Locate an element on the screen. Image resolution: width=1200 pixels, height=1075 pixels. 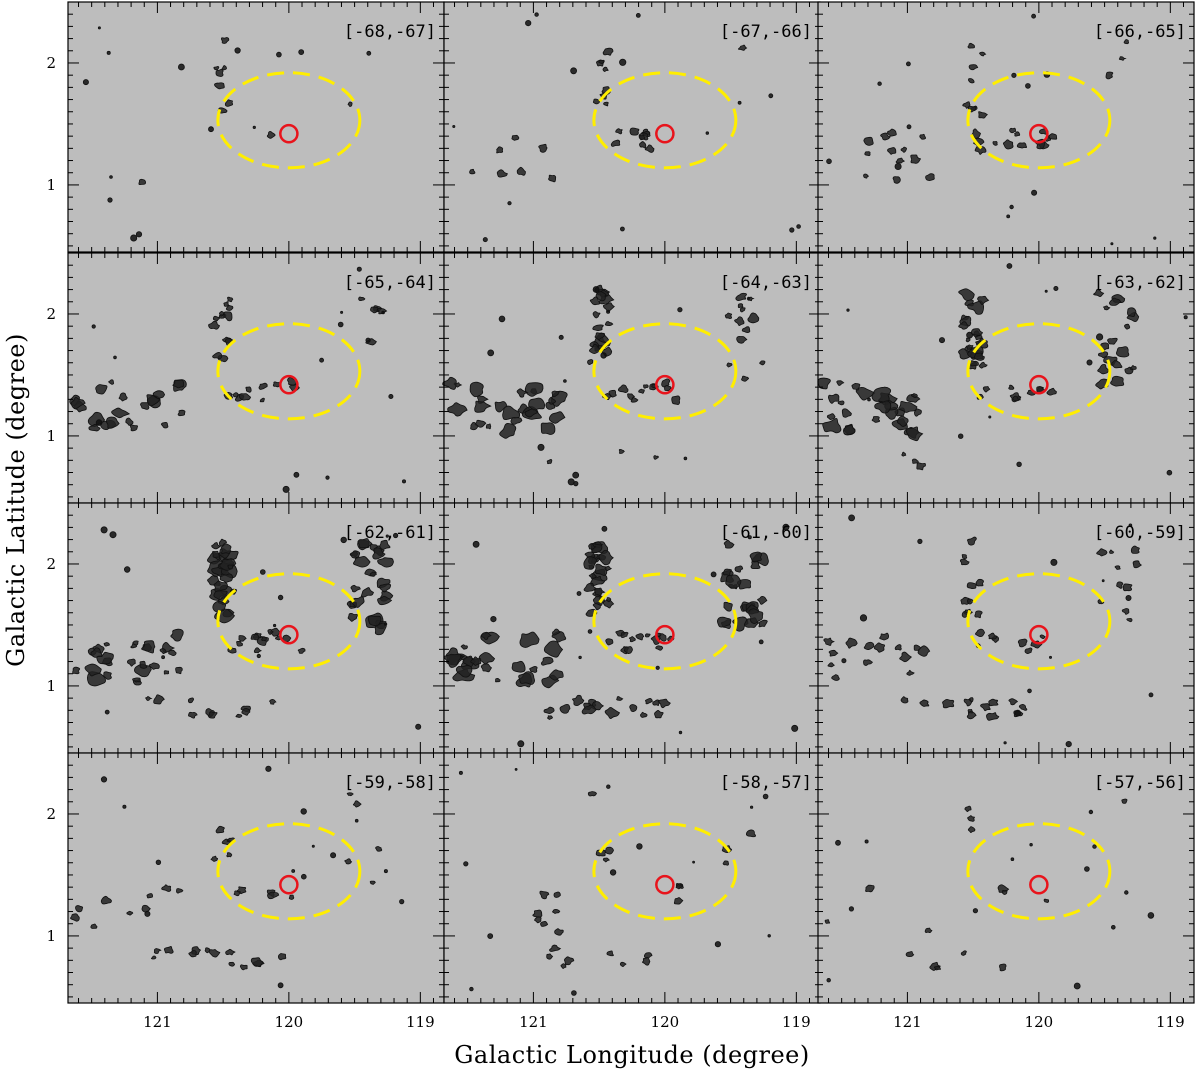
velocity-range-label: [-60,-59] is located at coordinates (1140, 533).